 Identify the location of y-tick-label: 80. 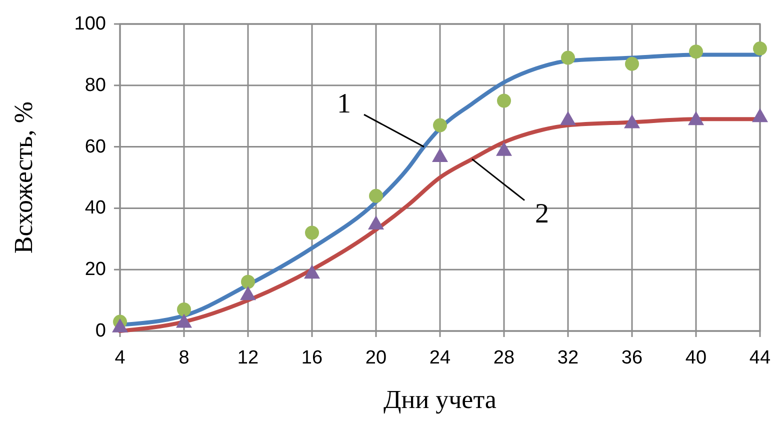
(95, 85).